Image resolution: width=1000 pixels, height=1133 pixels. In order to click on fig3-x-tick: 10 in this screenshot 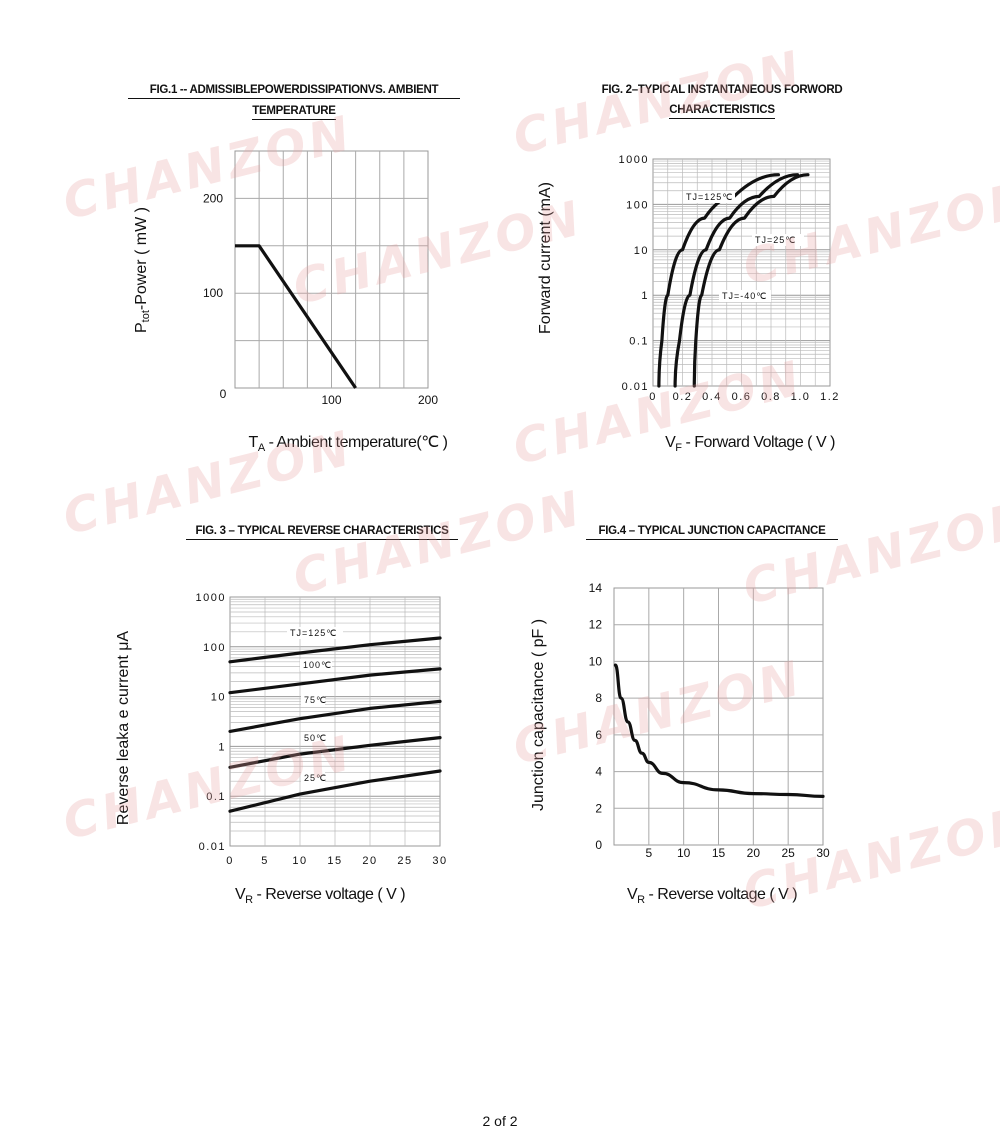, I will do `click(299, 861)`.